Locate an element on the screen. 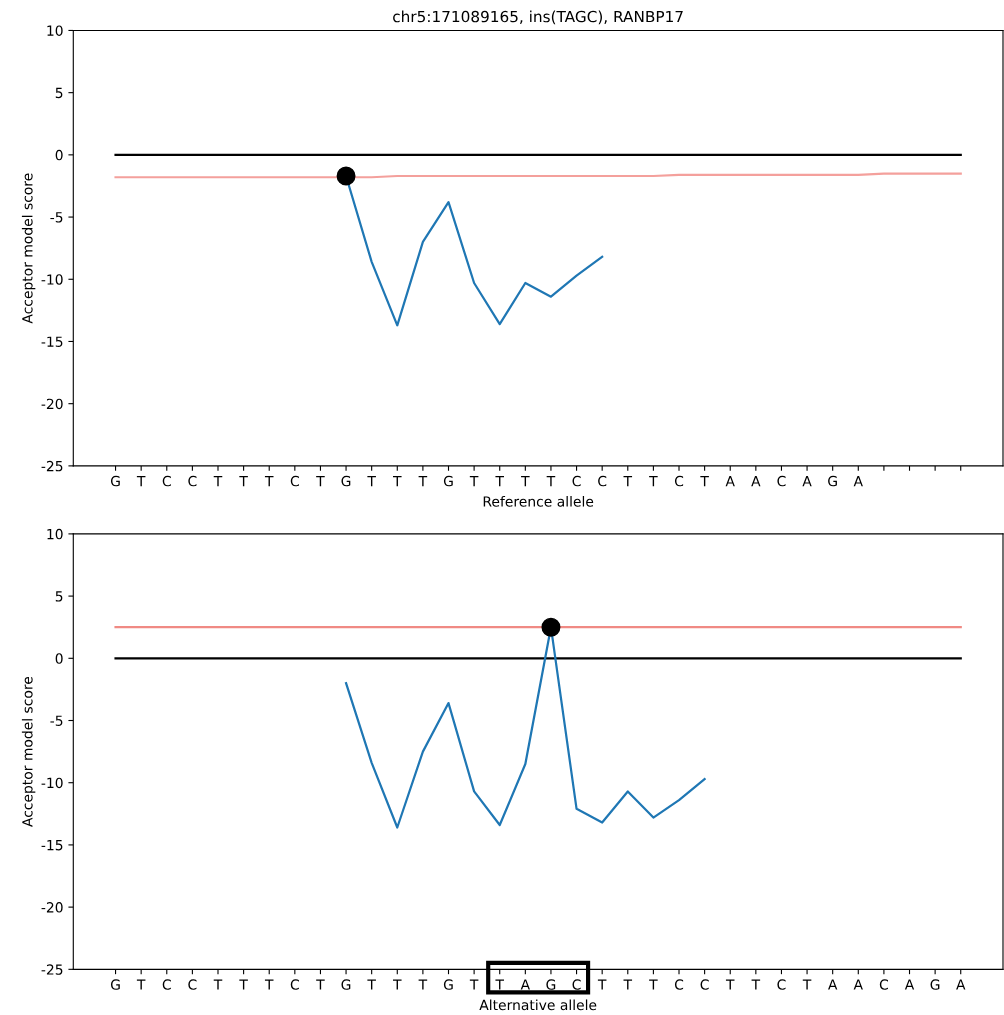 The image size is (1004, 1015). chart-title: chr5:171089165, ins(TAGC), RANBP17 is located at coordinates (538, 17).